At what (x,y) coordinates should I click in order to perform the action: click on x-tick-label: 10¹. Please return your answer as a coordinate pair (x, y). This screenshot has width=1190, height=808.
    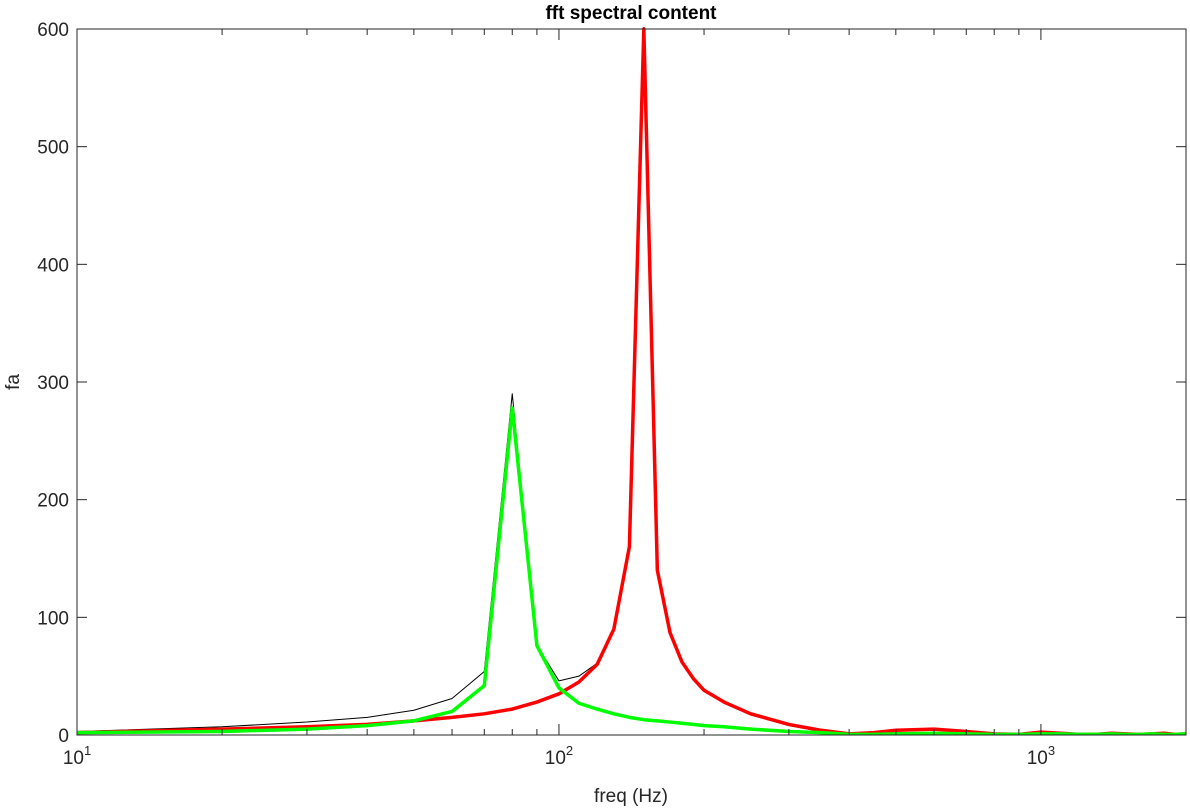
    Looking at the image, I should click on (77, 756).